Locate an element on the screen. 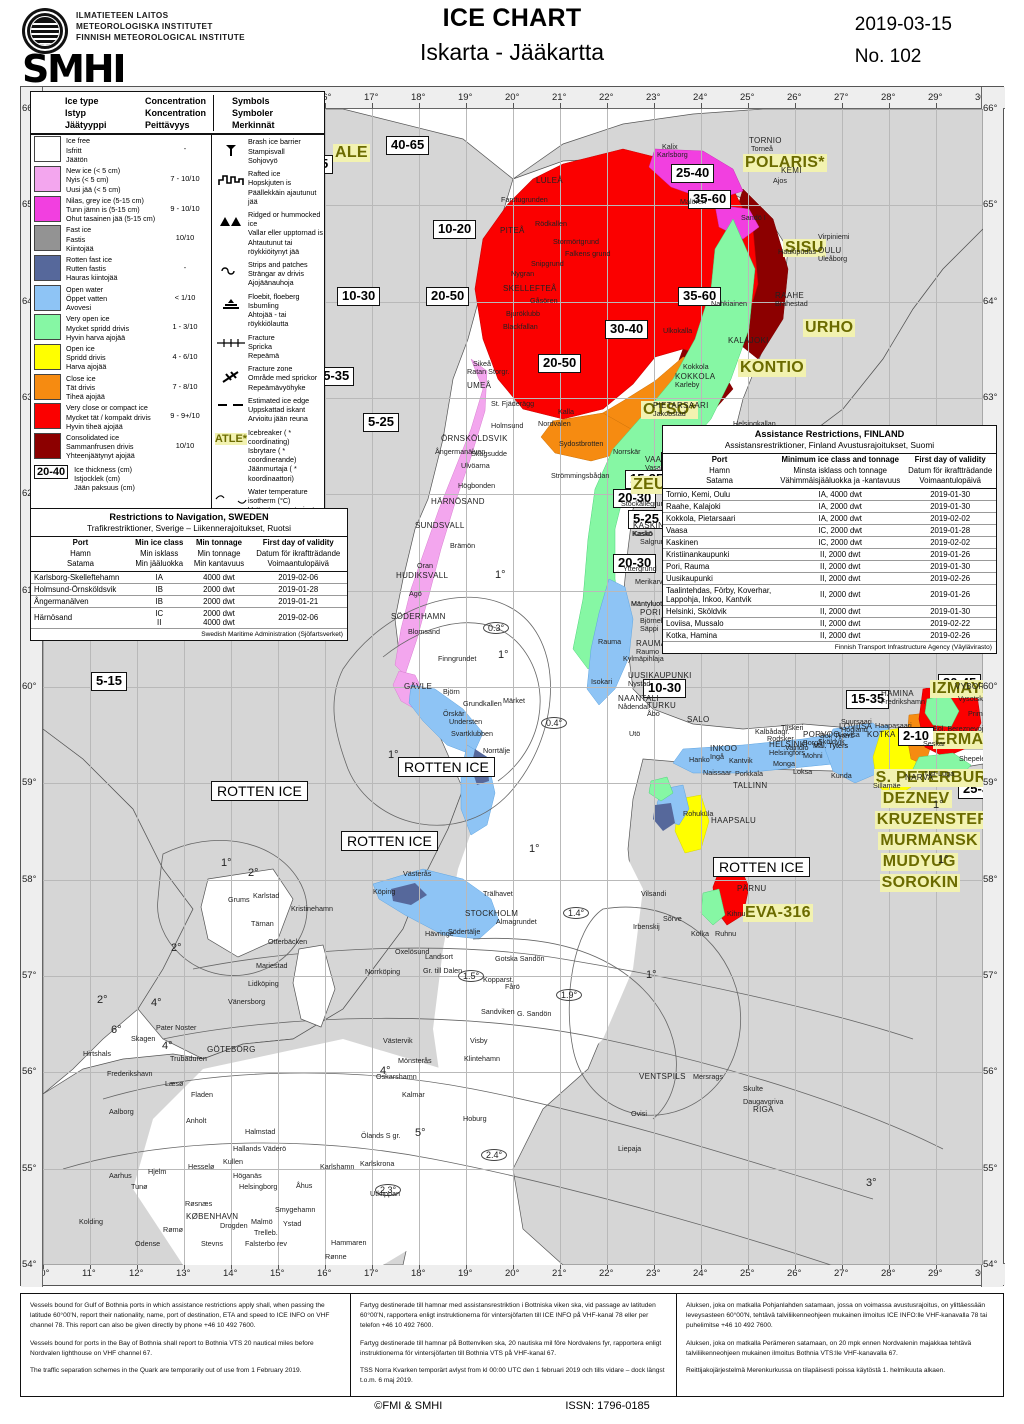 The image size is (1024, 1424). ice-concentration: 9 - 10/10 is located at coordinates (185, 208).